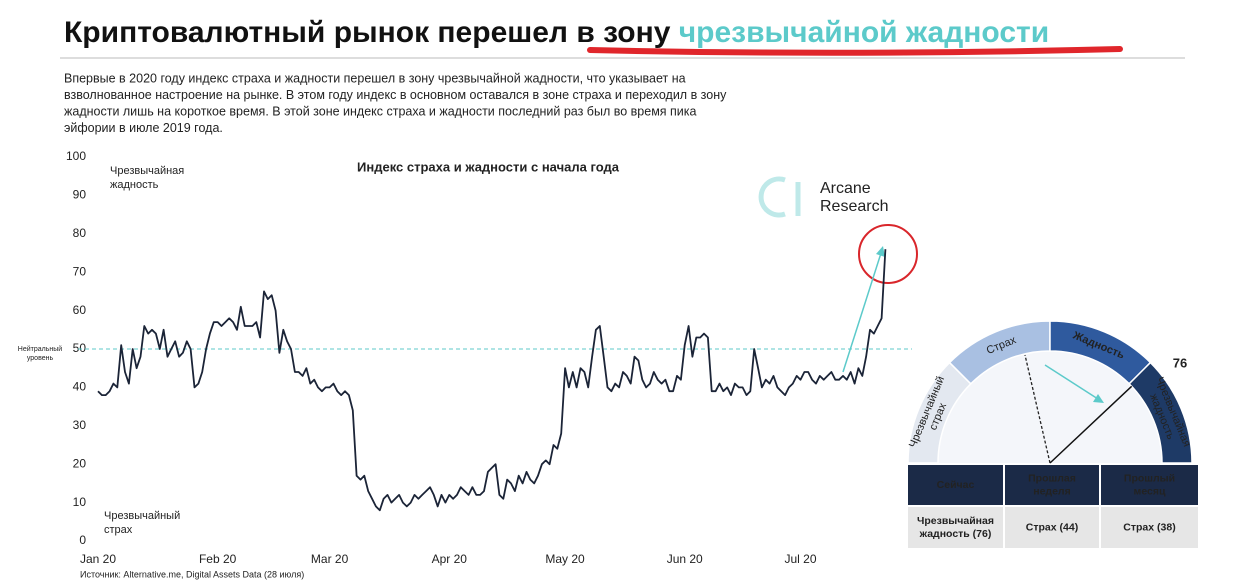  Describe the element at coordinates (80, 463) in the screenshot. I see `y-tick-label: 20` at that location.